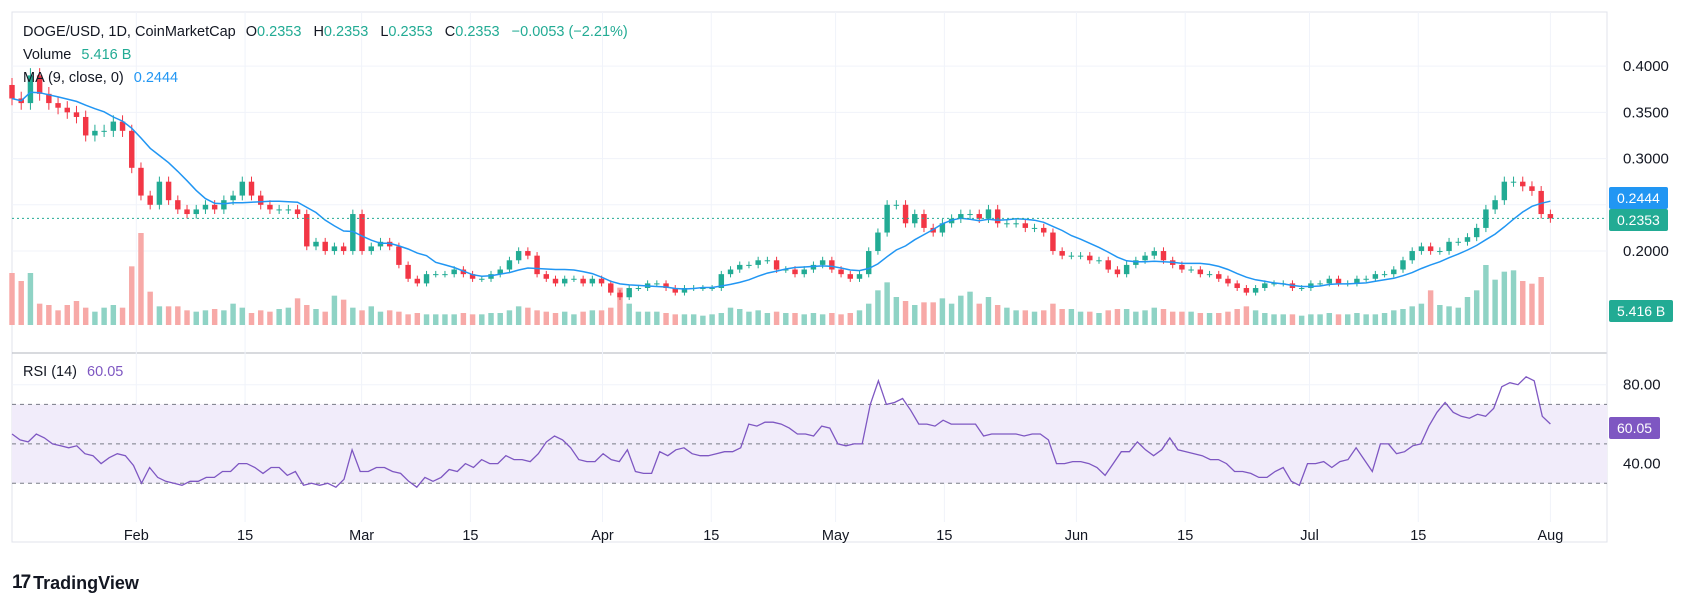 Image resolution: width=1697 pixels, height=607 pixels. I want to click on close-value: 0.2353, so click(477, 32).